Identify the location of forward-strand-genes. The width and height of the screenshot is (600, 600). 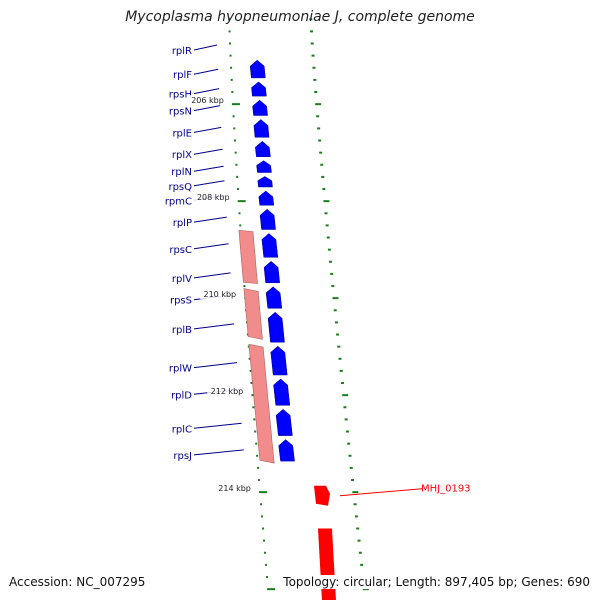
(272, 260).